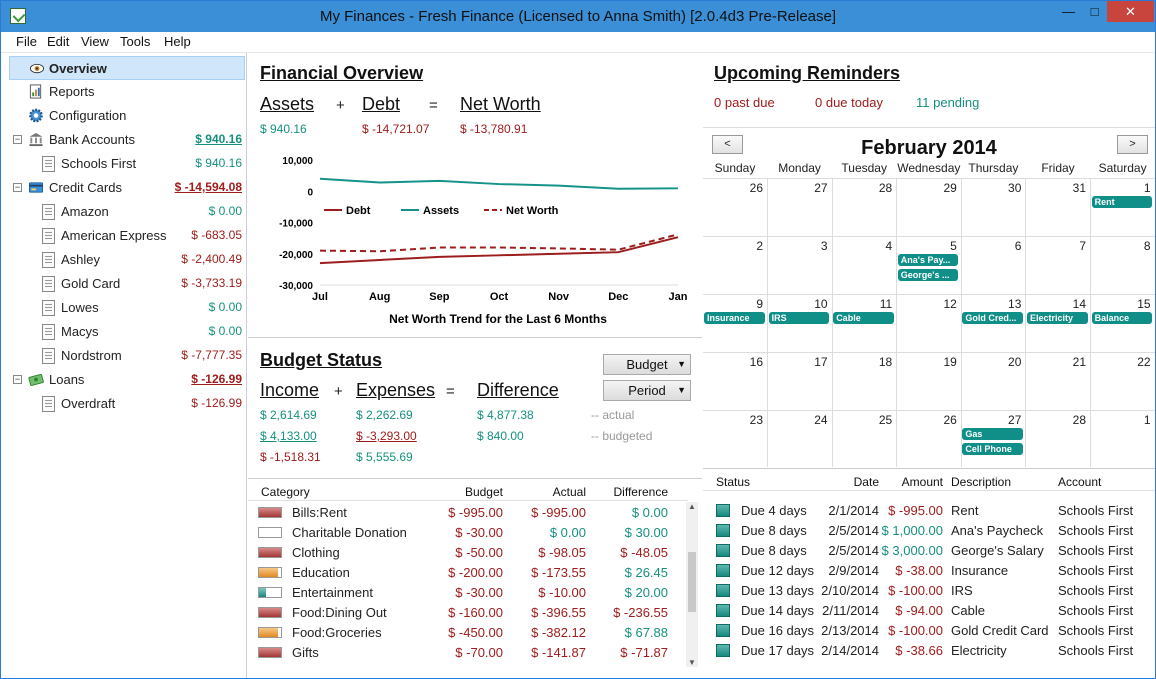 Image resolution: width=1156 pixels, height=679 pixels. I want to click on menu-view: View, so click(95, 41).